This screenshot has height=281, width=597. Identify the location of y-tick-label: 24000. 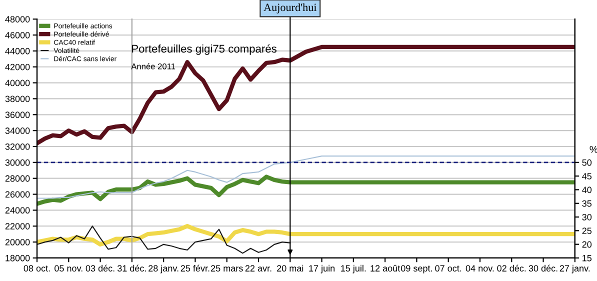
(17, 210).